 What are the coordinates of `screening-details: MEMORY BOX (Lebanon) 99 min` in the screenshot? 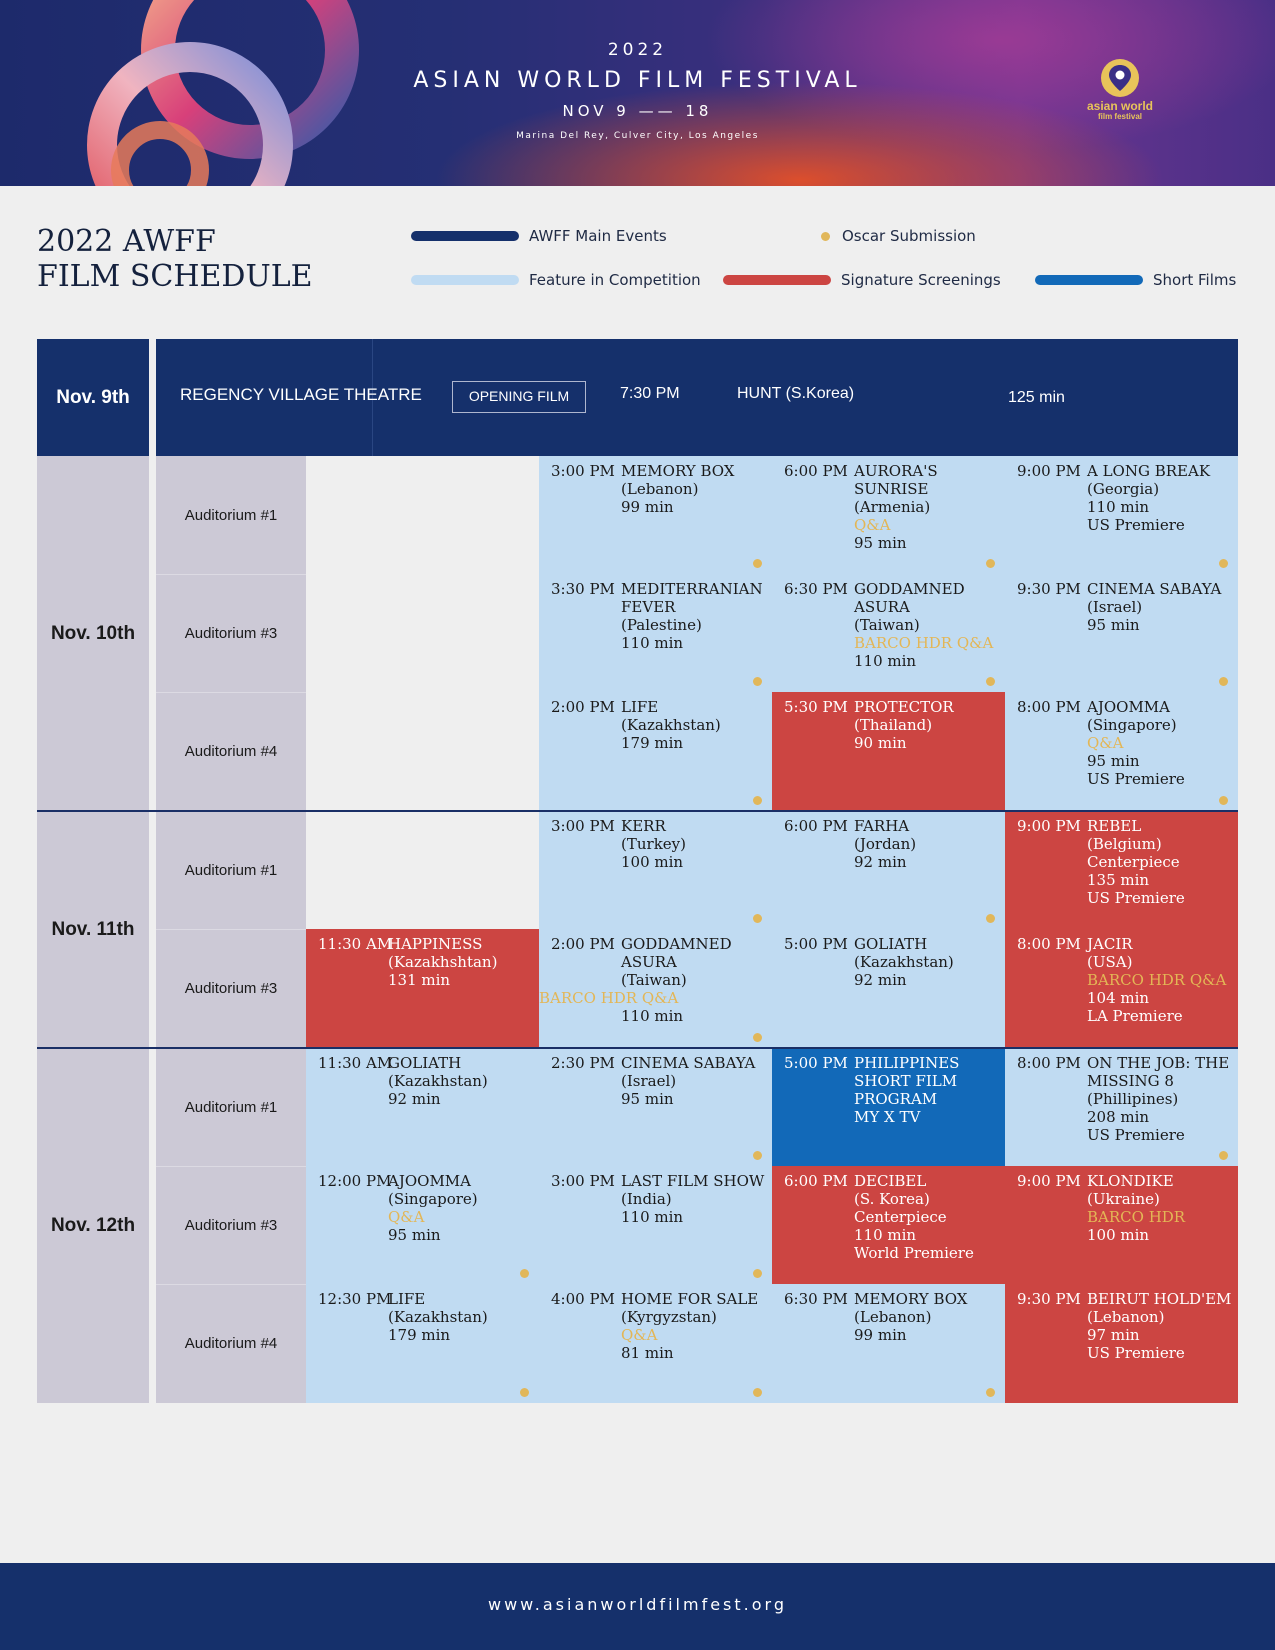 It's located at (929, 1317).